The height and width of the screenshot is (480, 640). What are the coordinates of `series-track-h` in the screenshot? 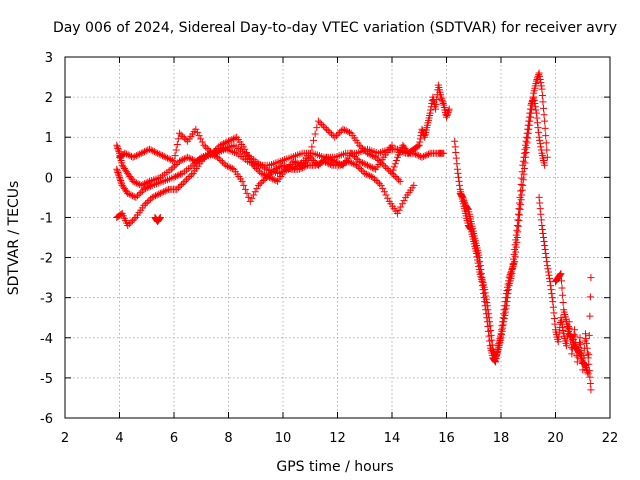 It's located at (502, 227).